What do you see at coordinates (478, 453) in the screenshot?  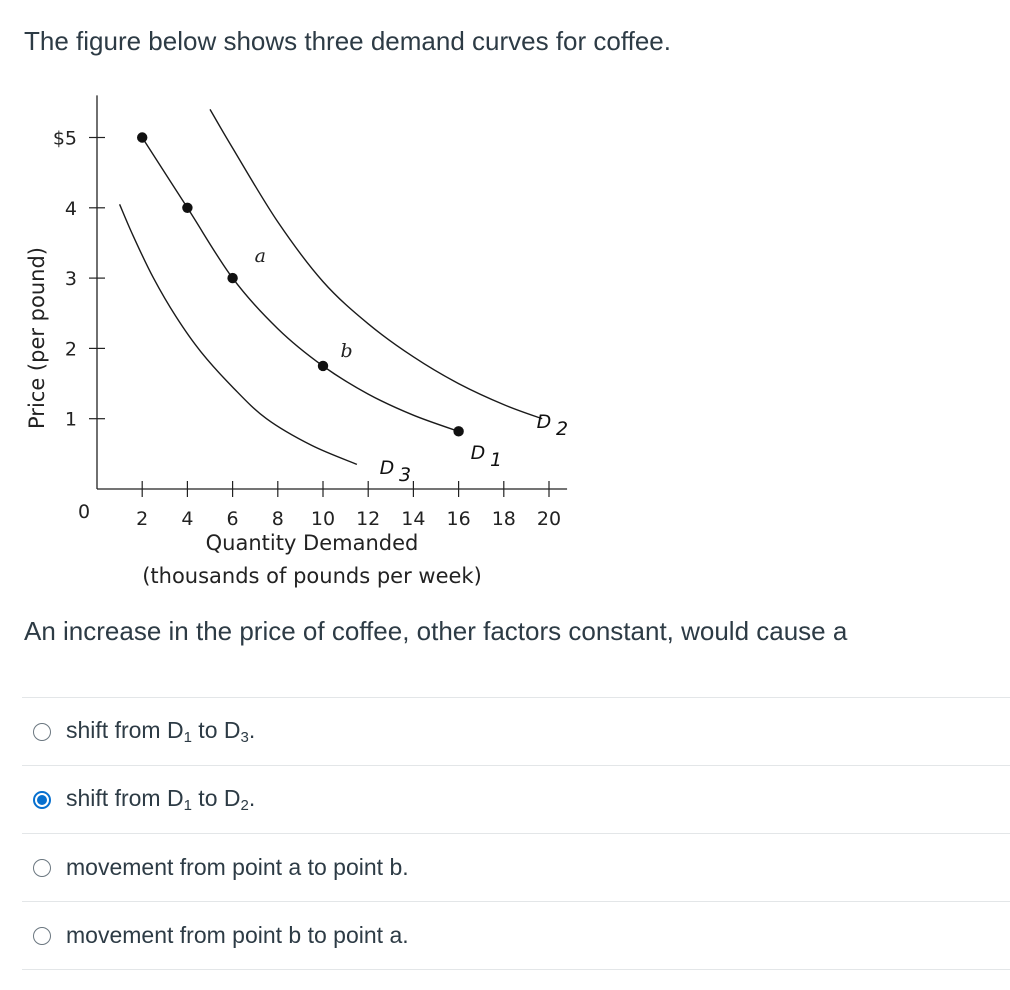 I see `curve-label-d1: D` at bounding box center [478, 453].